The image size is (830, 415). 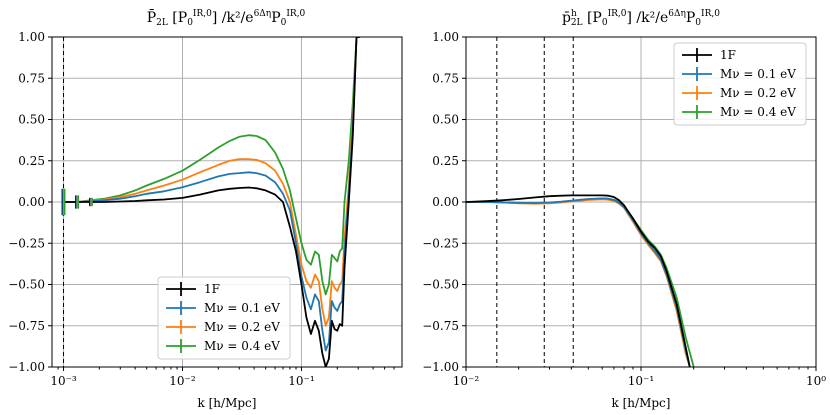 I want to click on right-y-tick-label: 0.00, so click(x=445, y=202).